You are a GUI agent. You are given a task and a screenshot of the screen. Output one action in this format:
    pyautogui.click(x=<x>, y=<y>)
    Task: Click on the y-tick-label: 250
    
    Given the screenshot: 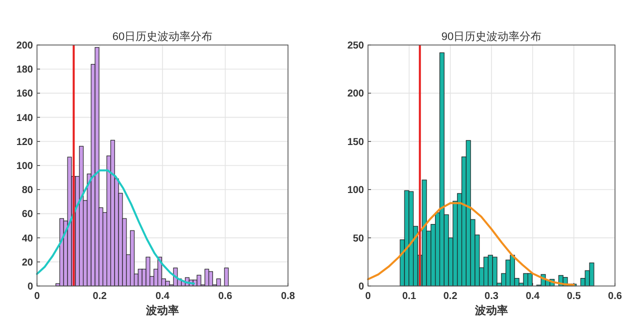 What is the action you would take?
    pyautogui.click(x=355, y=46)
    